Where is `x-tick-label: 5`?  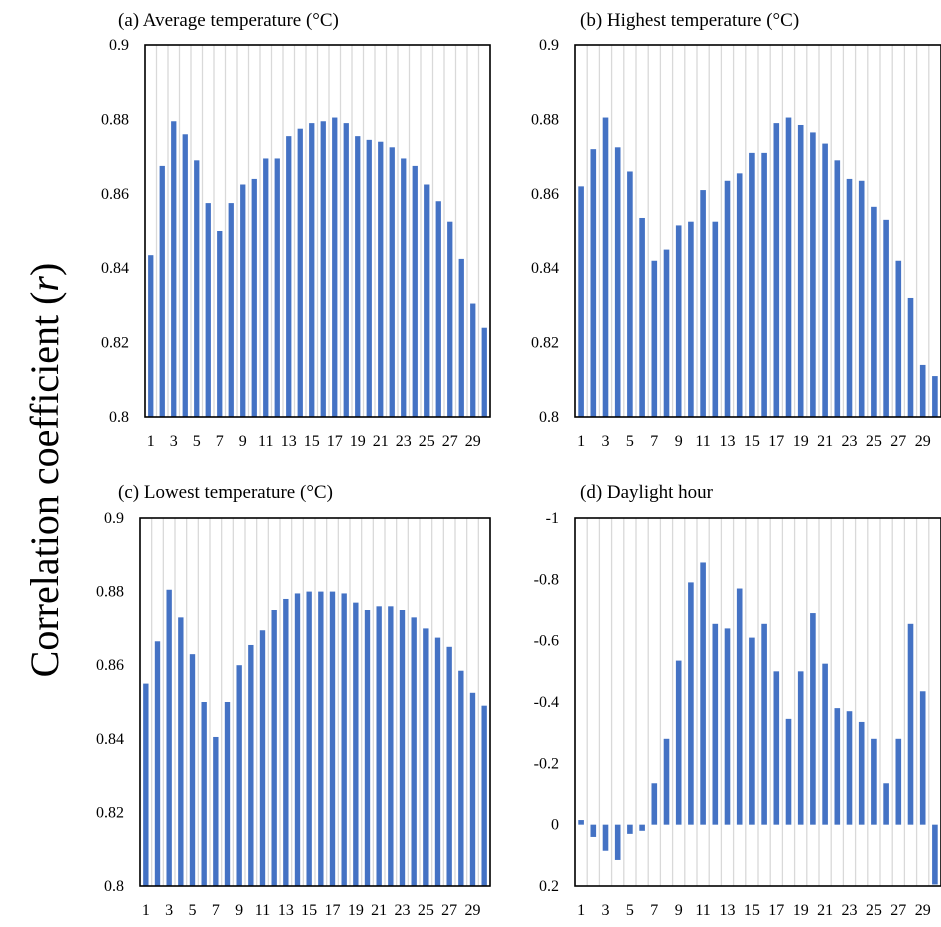
x-tick-label: 5 is located at coordinates (630, 441).